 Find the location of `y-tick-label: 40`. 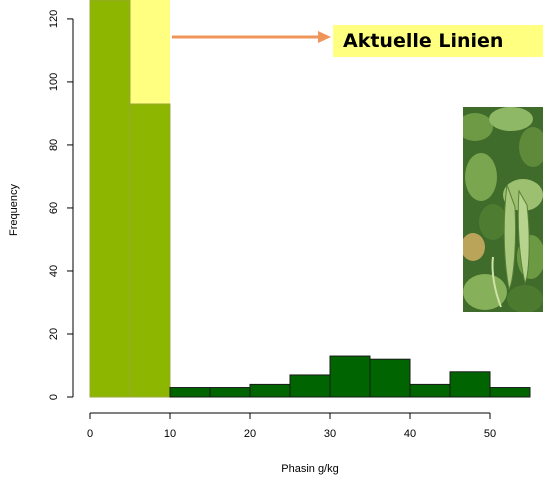

y-tick-label: 40 is located at coordinates (54, 271).